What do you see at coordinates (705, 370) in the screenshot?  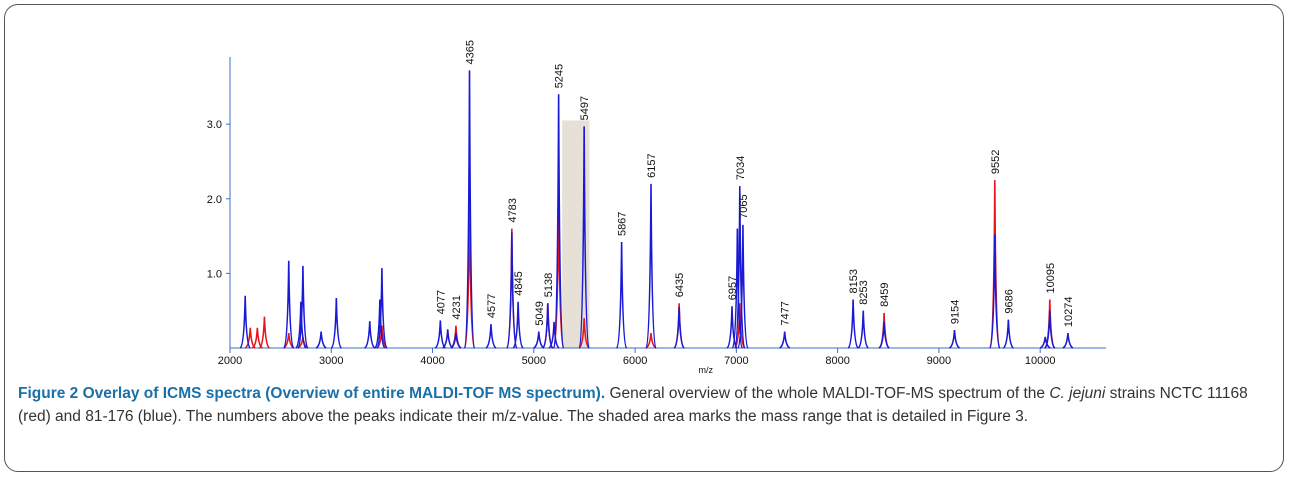 I see `x-axis-label: m/z` at bounding box center [705, 370].